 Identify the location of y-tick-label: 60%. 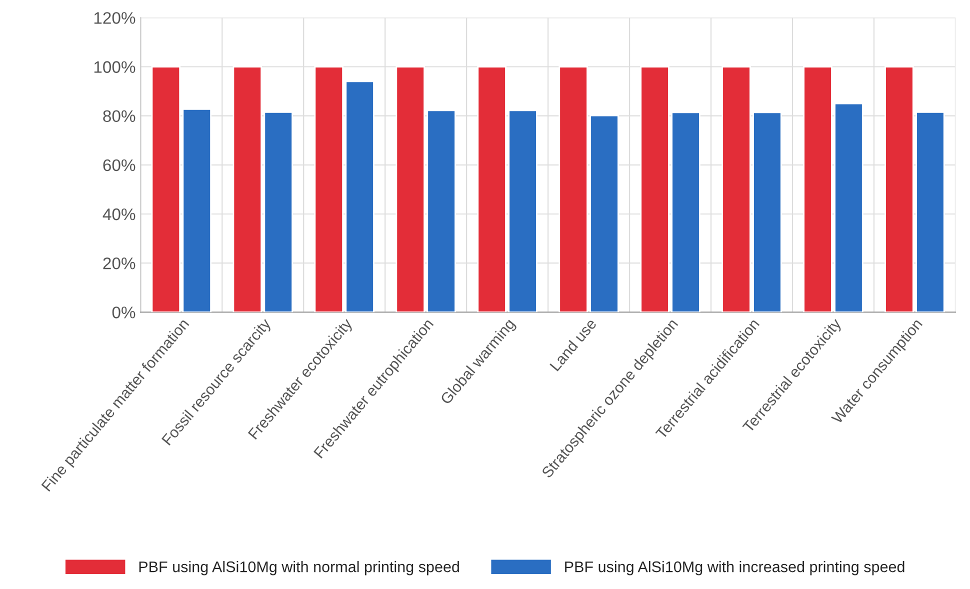
(119, 165).